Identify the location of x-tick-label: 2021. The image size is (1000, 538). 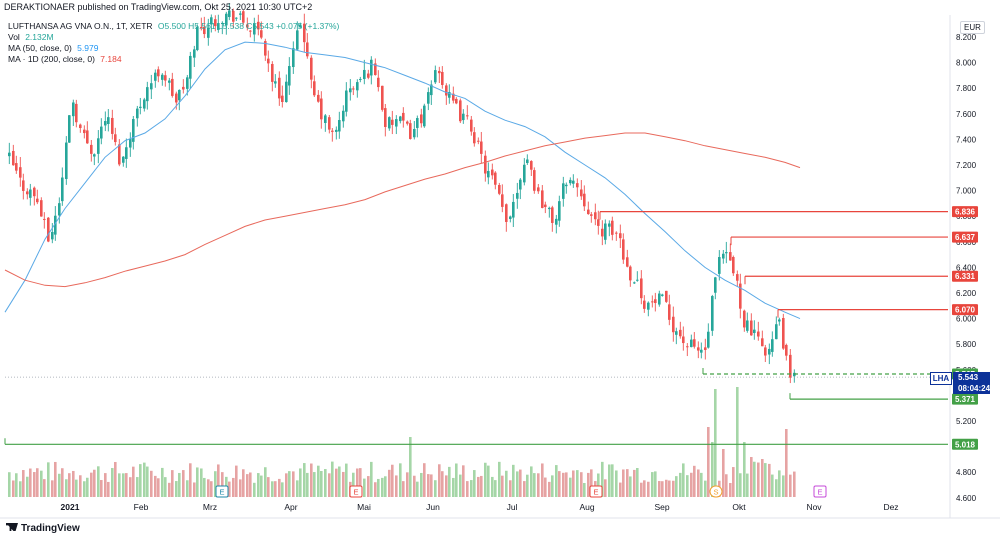
(70, 507).